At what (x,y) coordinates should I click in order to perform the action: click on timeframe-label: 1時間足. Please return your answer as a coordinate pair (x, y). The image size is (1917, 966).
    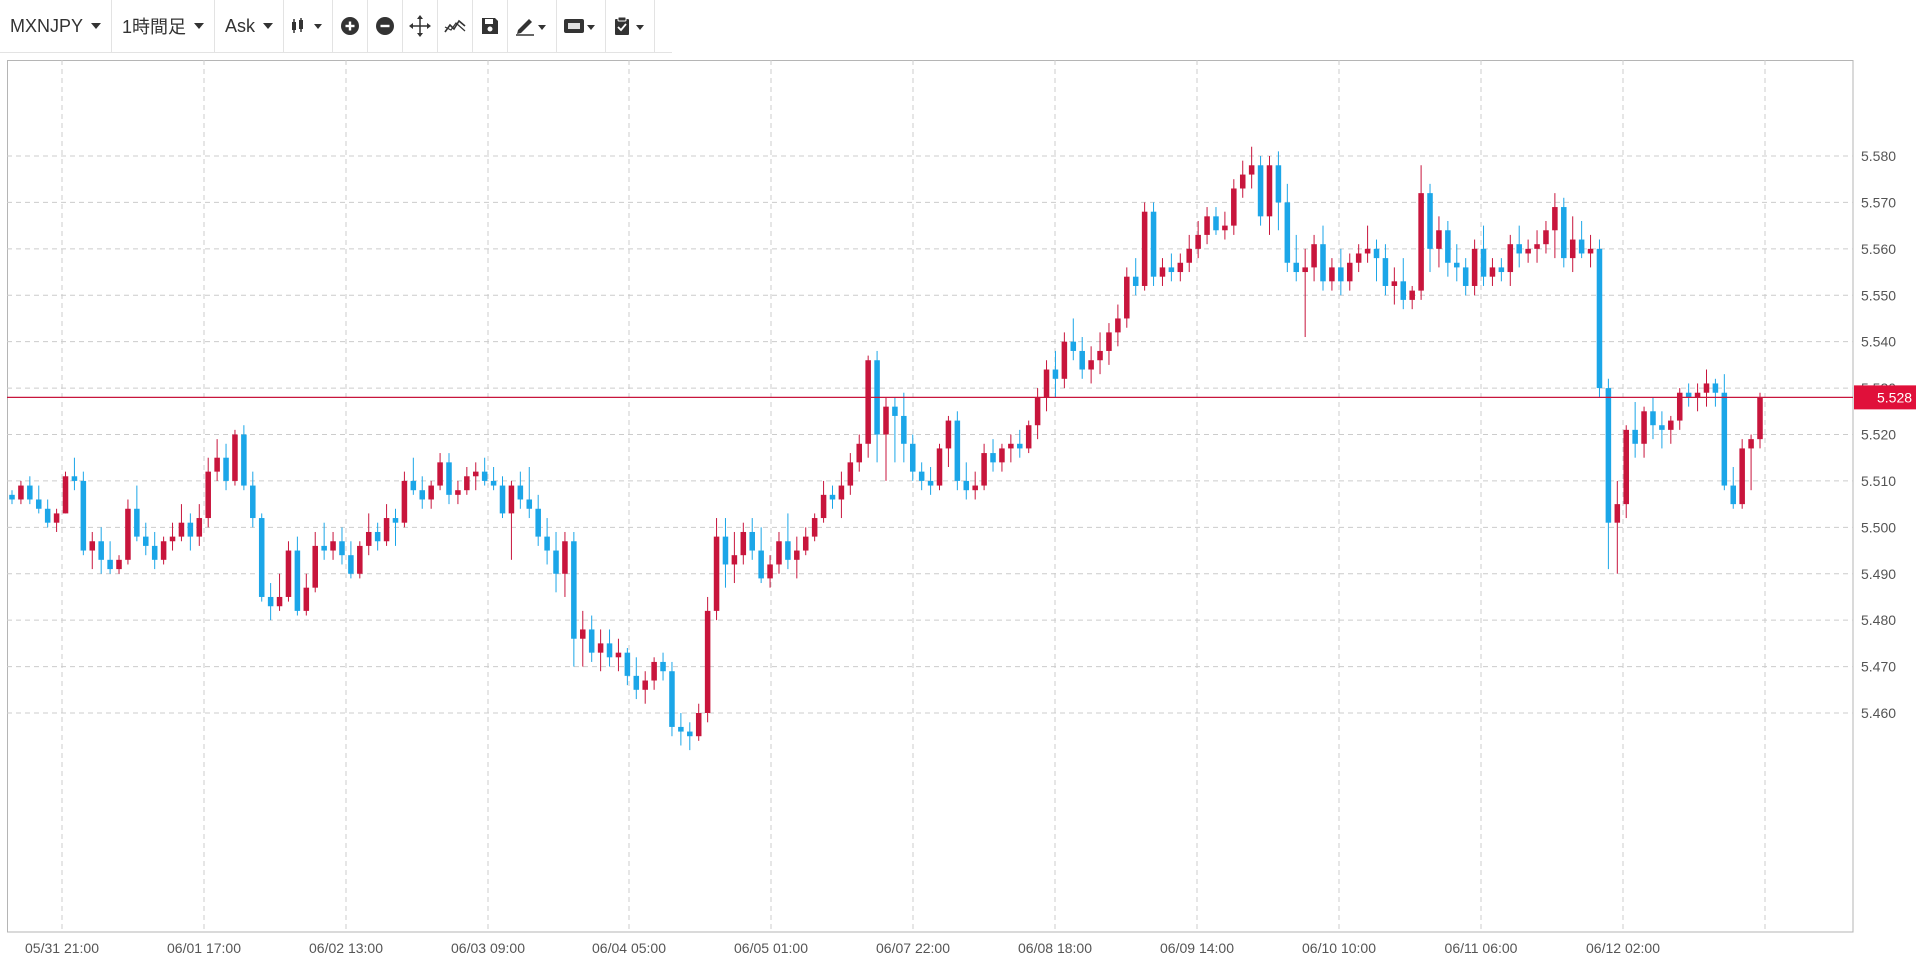
    Looking at the image, I should click on (154, 27).